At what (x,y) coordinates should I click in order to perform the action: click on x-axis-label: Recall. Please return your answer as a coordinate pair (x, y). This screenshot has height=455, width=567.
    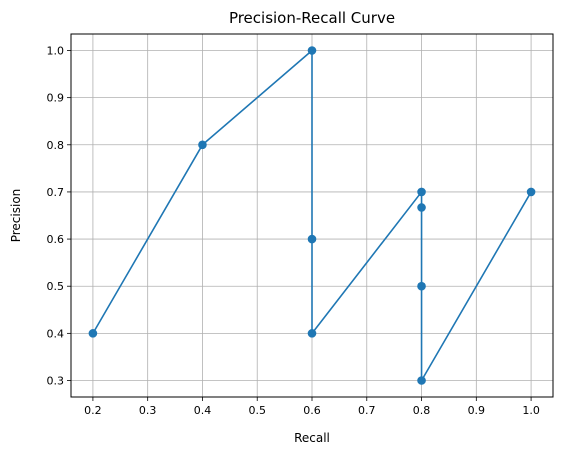
    Looking at the image, I should click on (312, 438).